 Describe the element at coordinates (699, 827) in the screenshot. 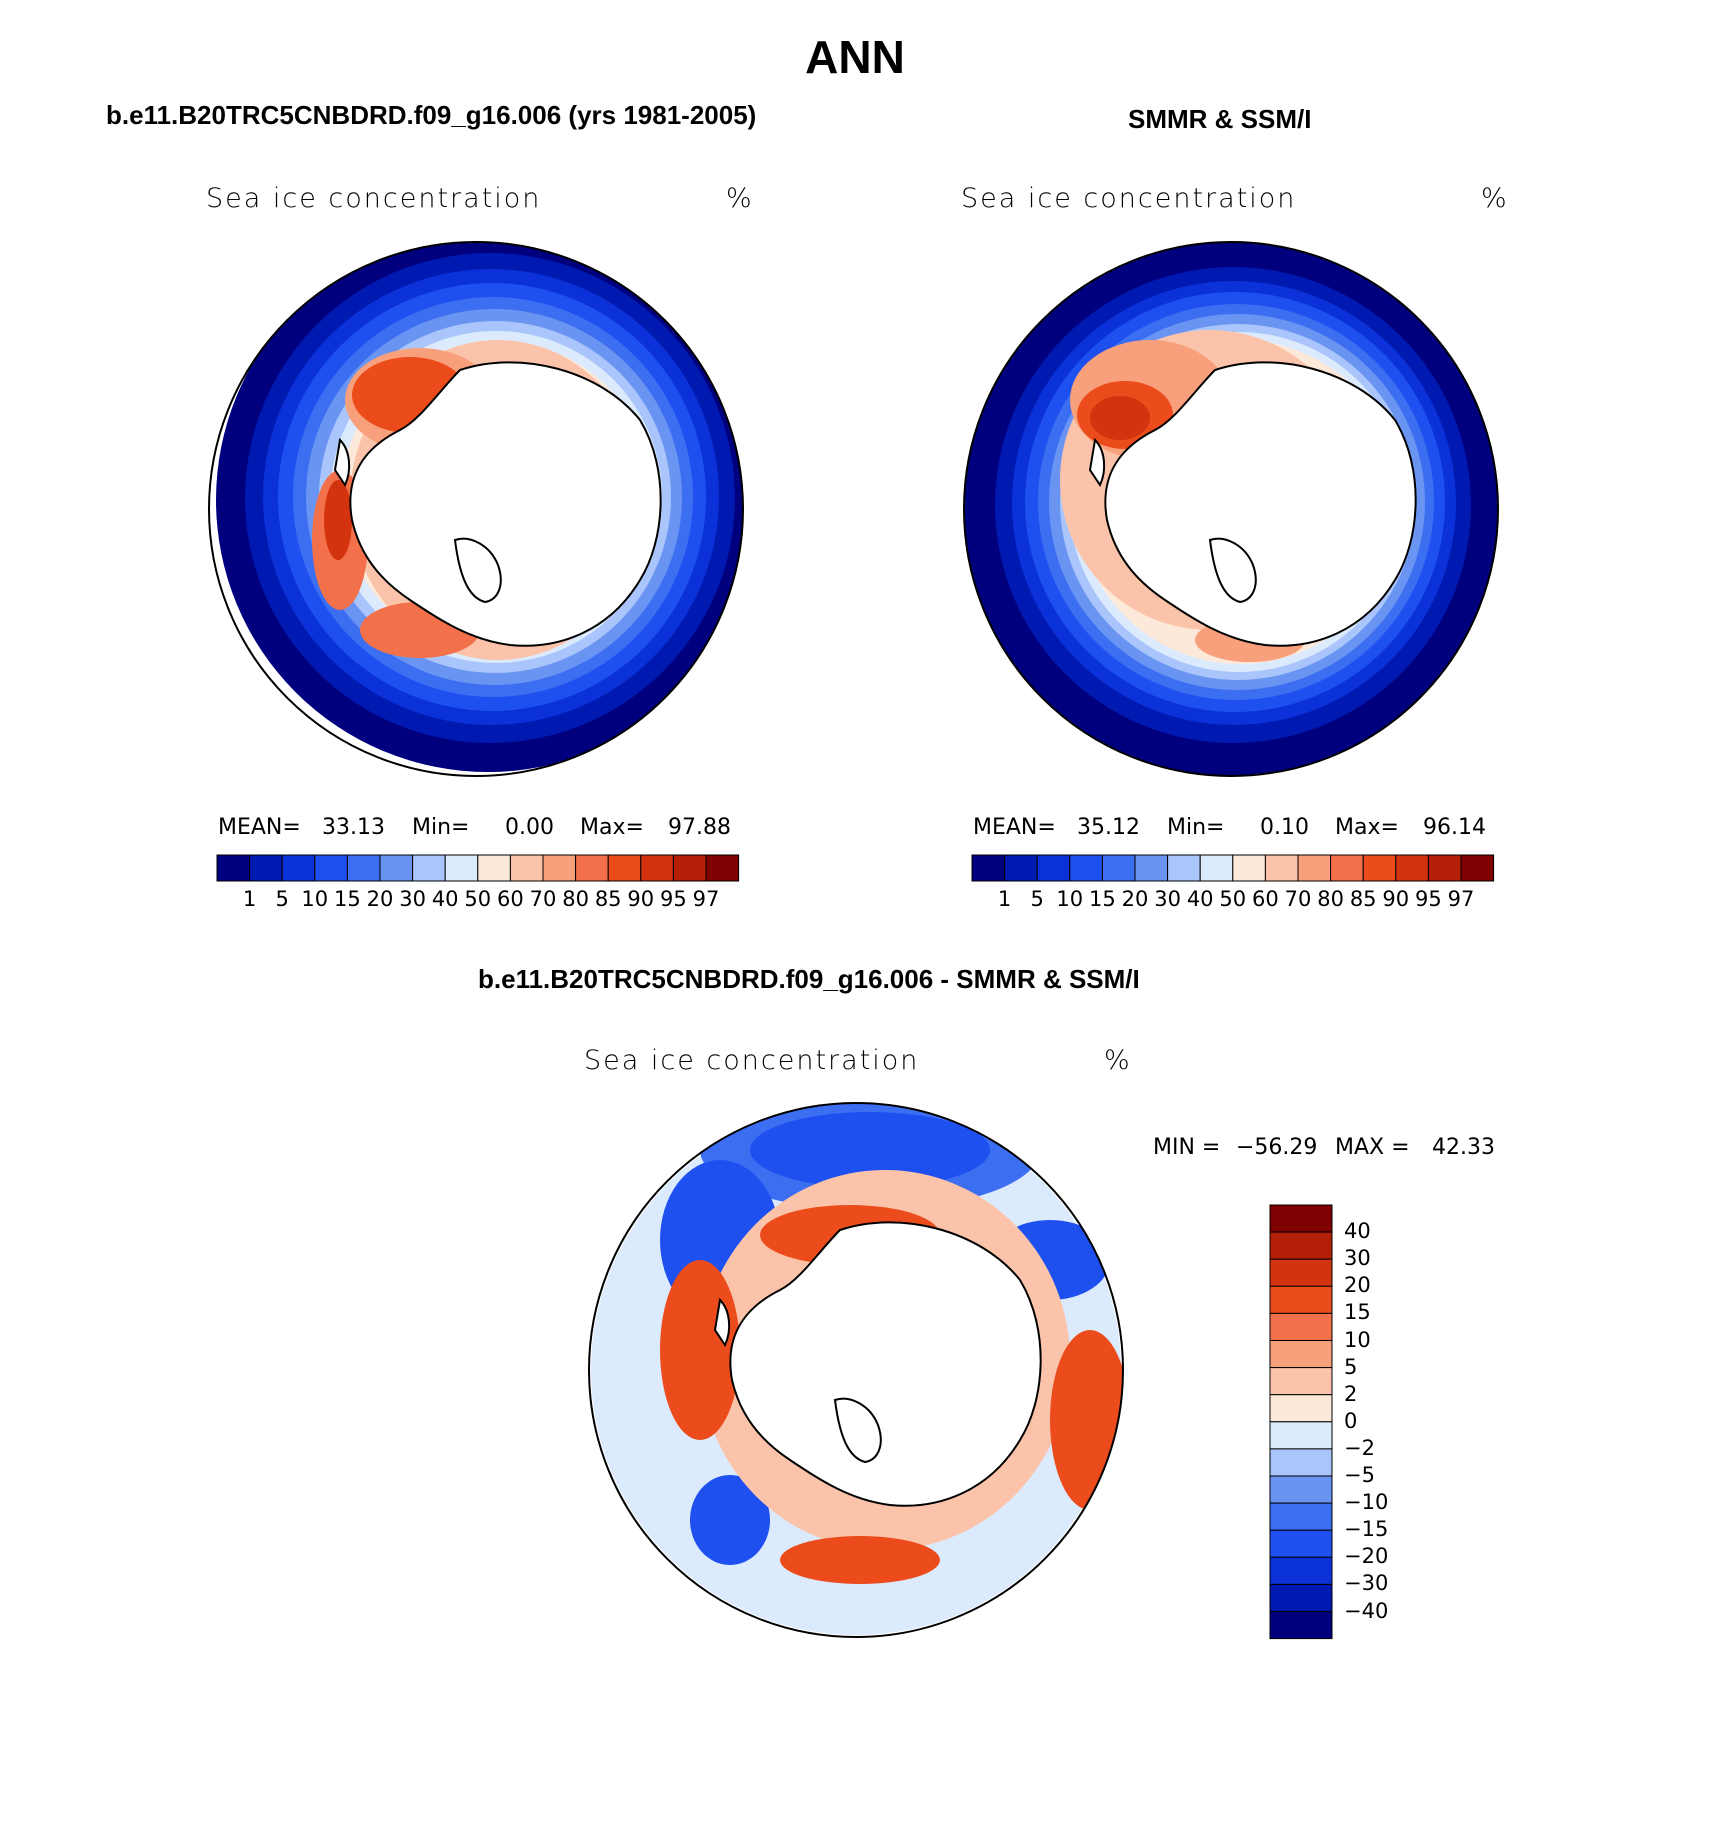

I see `model-max-value: 97.88` at that location.